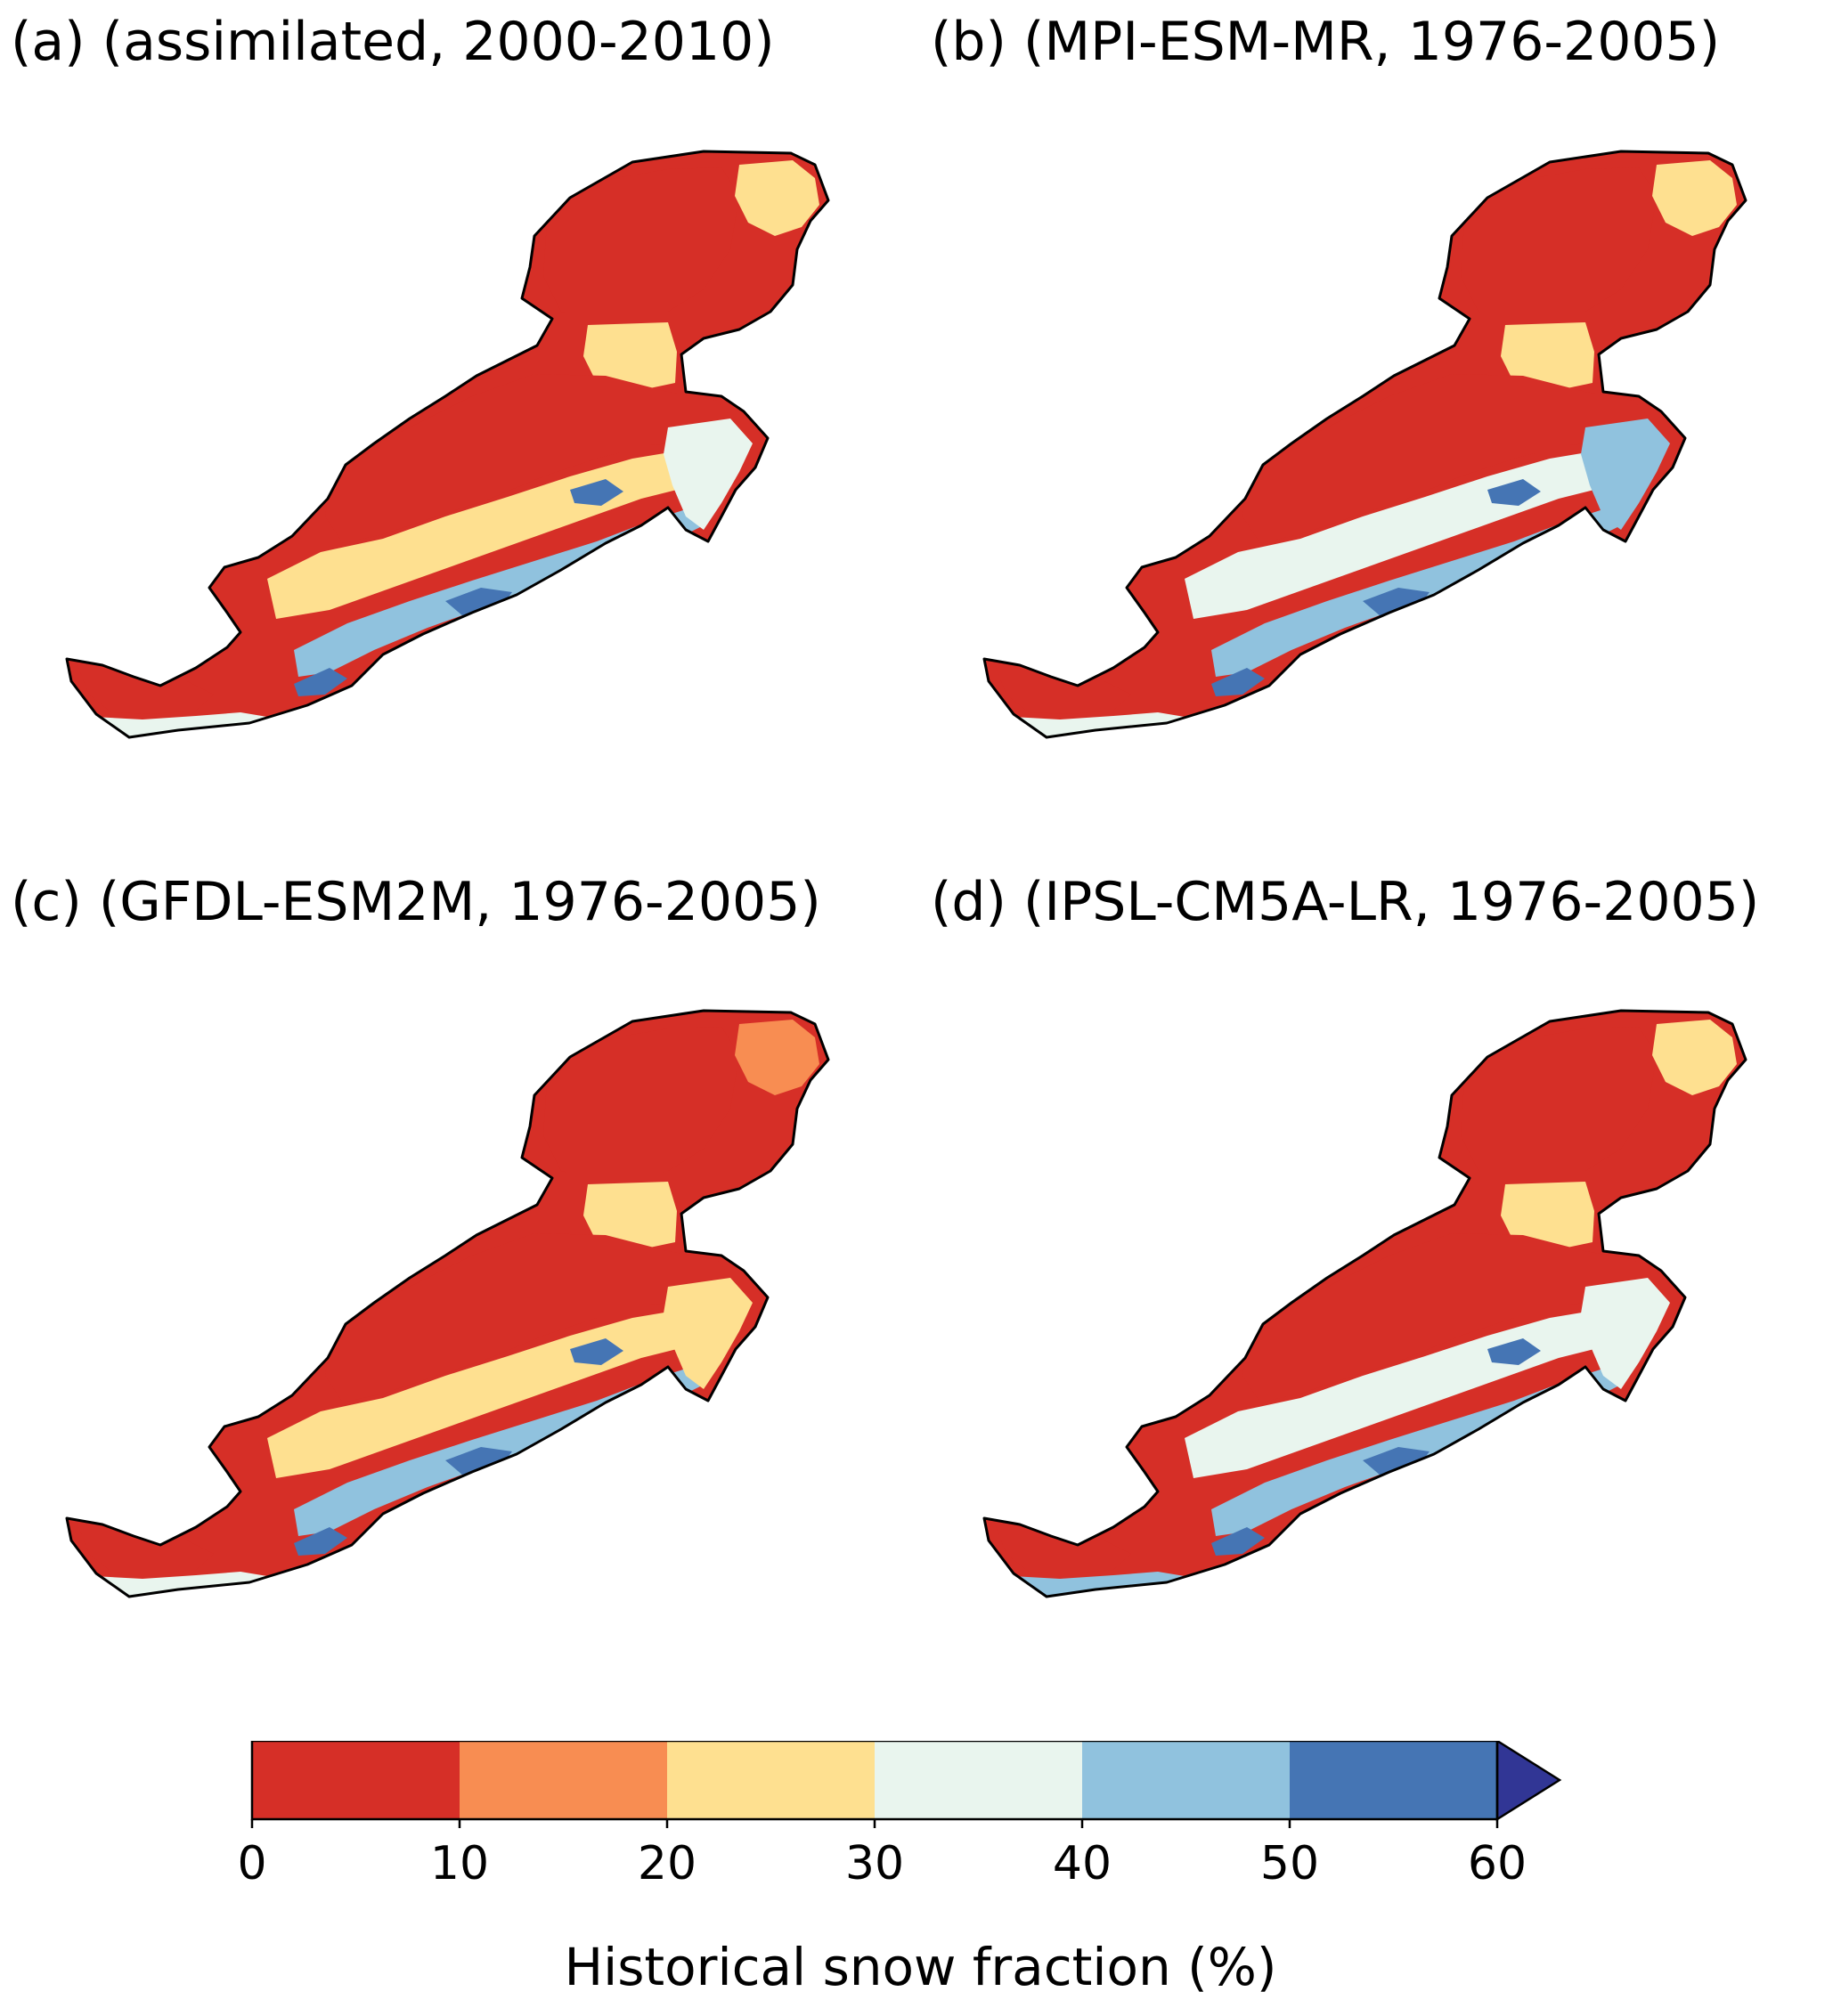 The width and height of the screenshot is (1841, 2016). What do you see at coordinates (459, 1864) in the screenshot?
I see `colorbar-tick-label: 10` at bounding box center [459, 1864].